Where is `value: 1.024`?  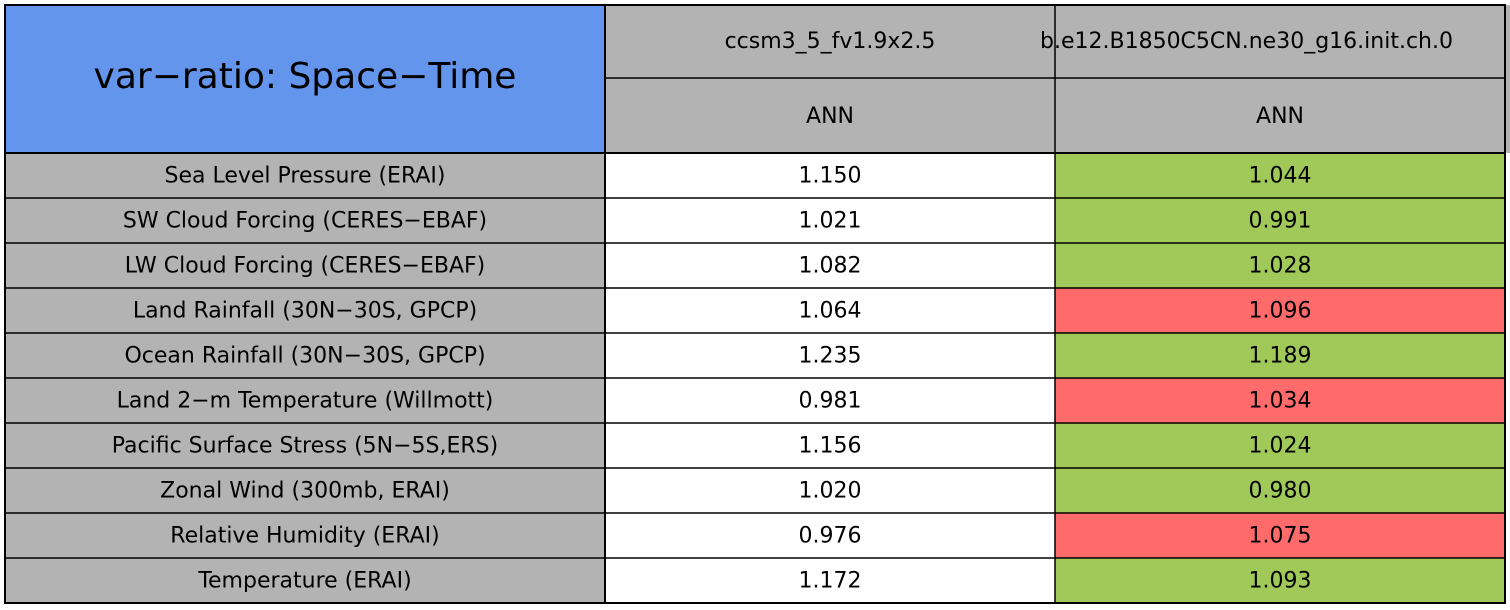 value: 1.024 is located at coordinates (1280, 446).